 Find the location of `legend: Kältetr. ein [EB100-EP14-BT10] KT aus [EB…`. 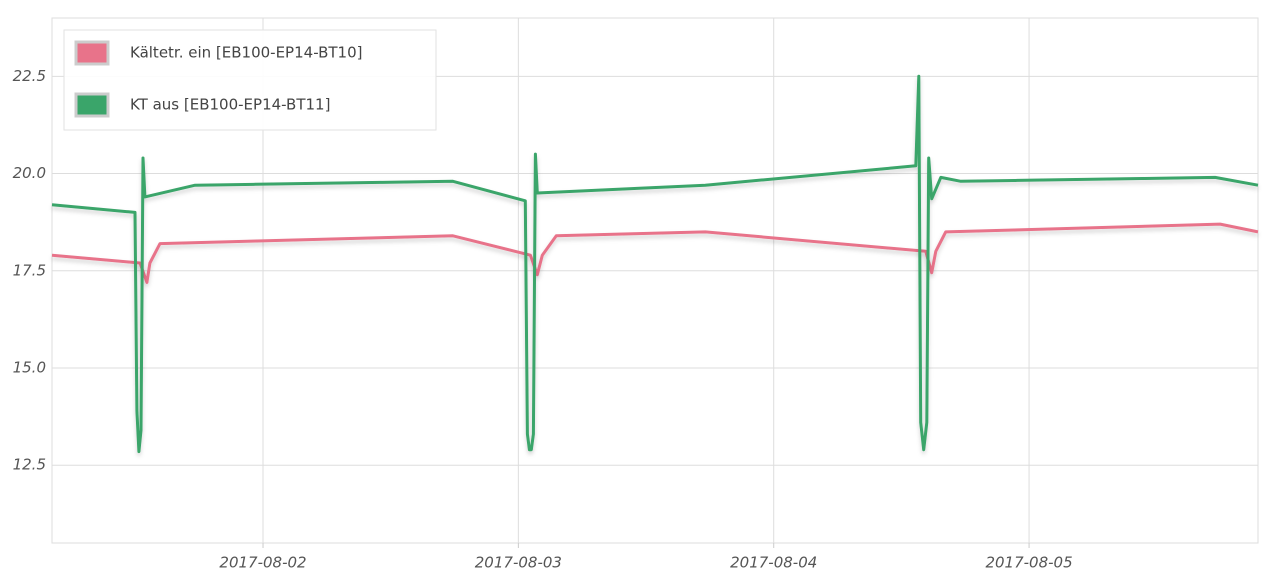

legend: Kältetr. ein [EB100-EP14-BT10] KT aus [EB… is located at coordinates (250, 80).